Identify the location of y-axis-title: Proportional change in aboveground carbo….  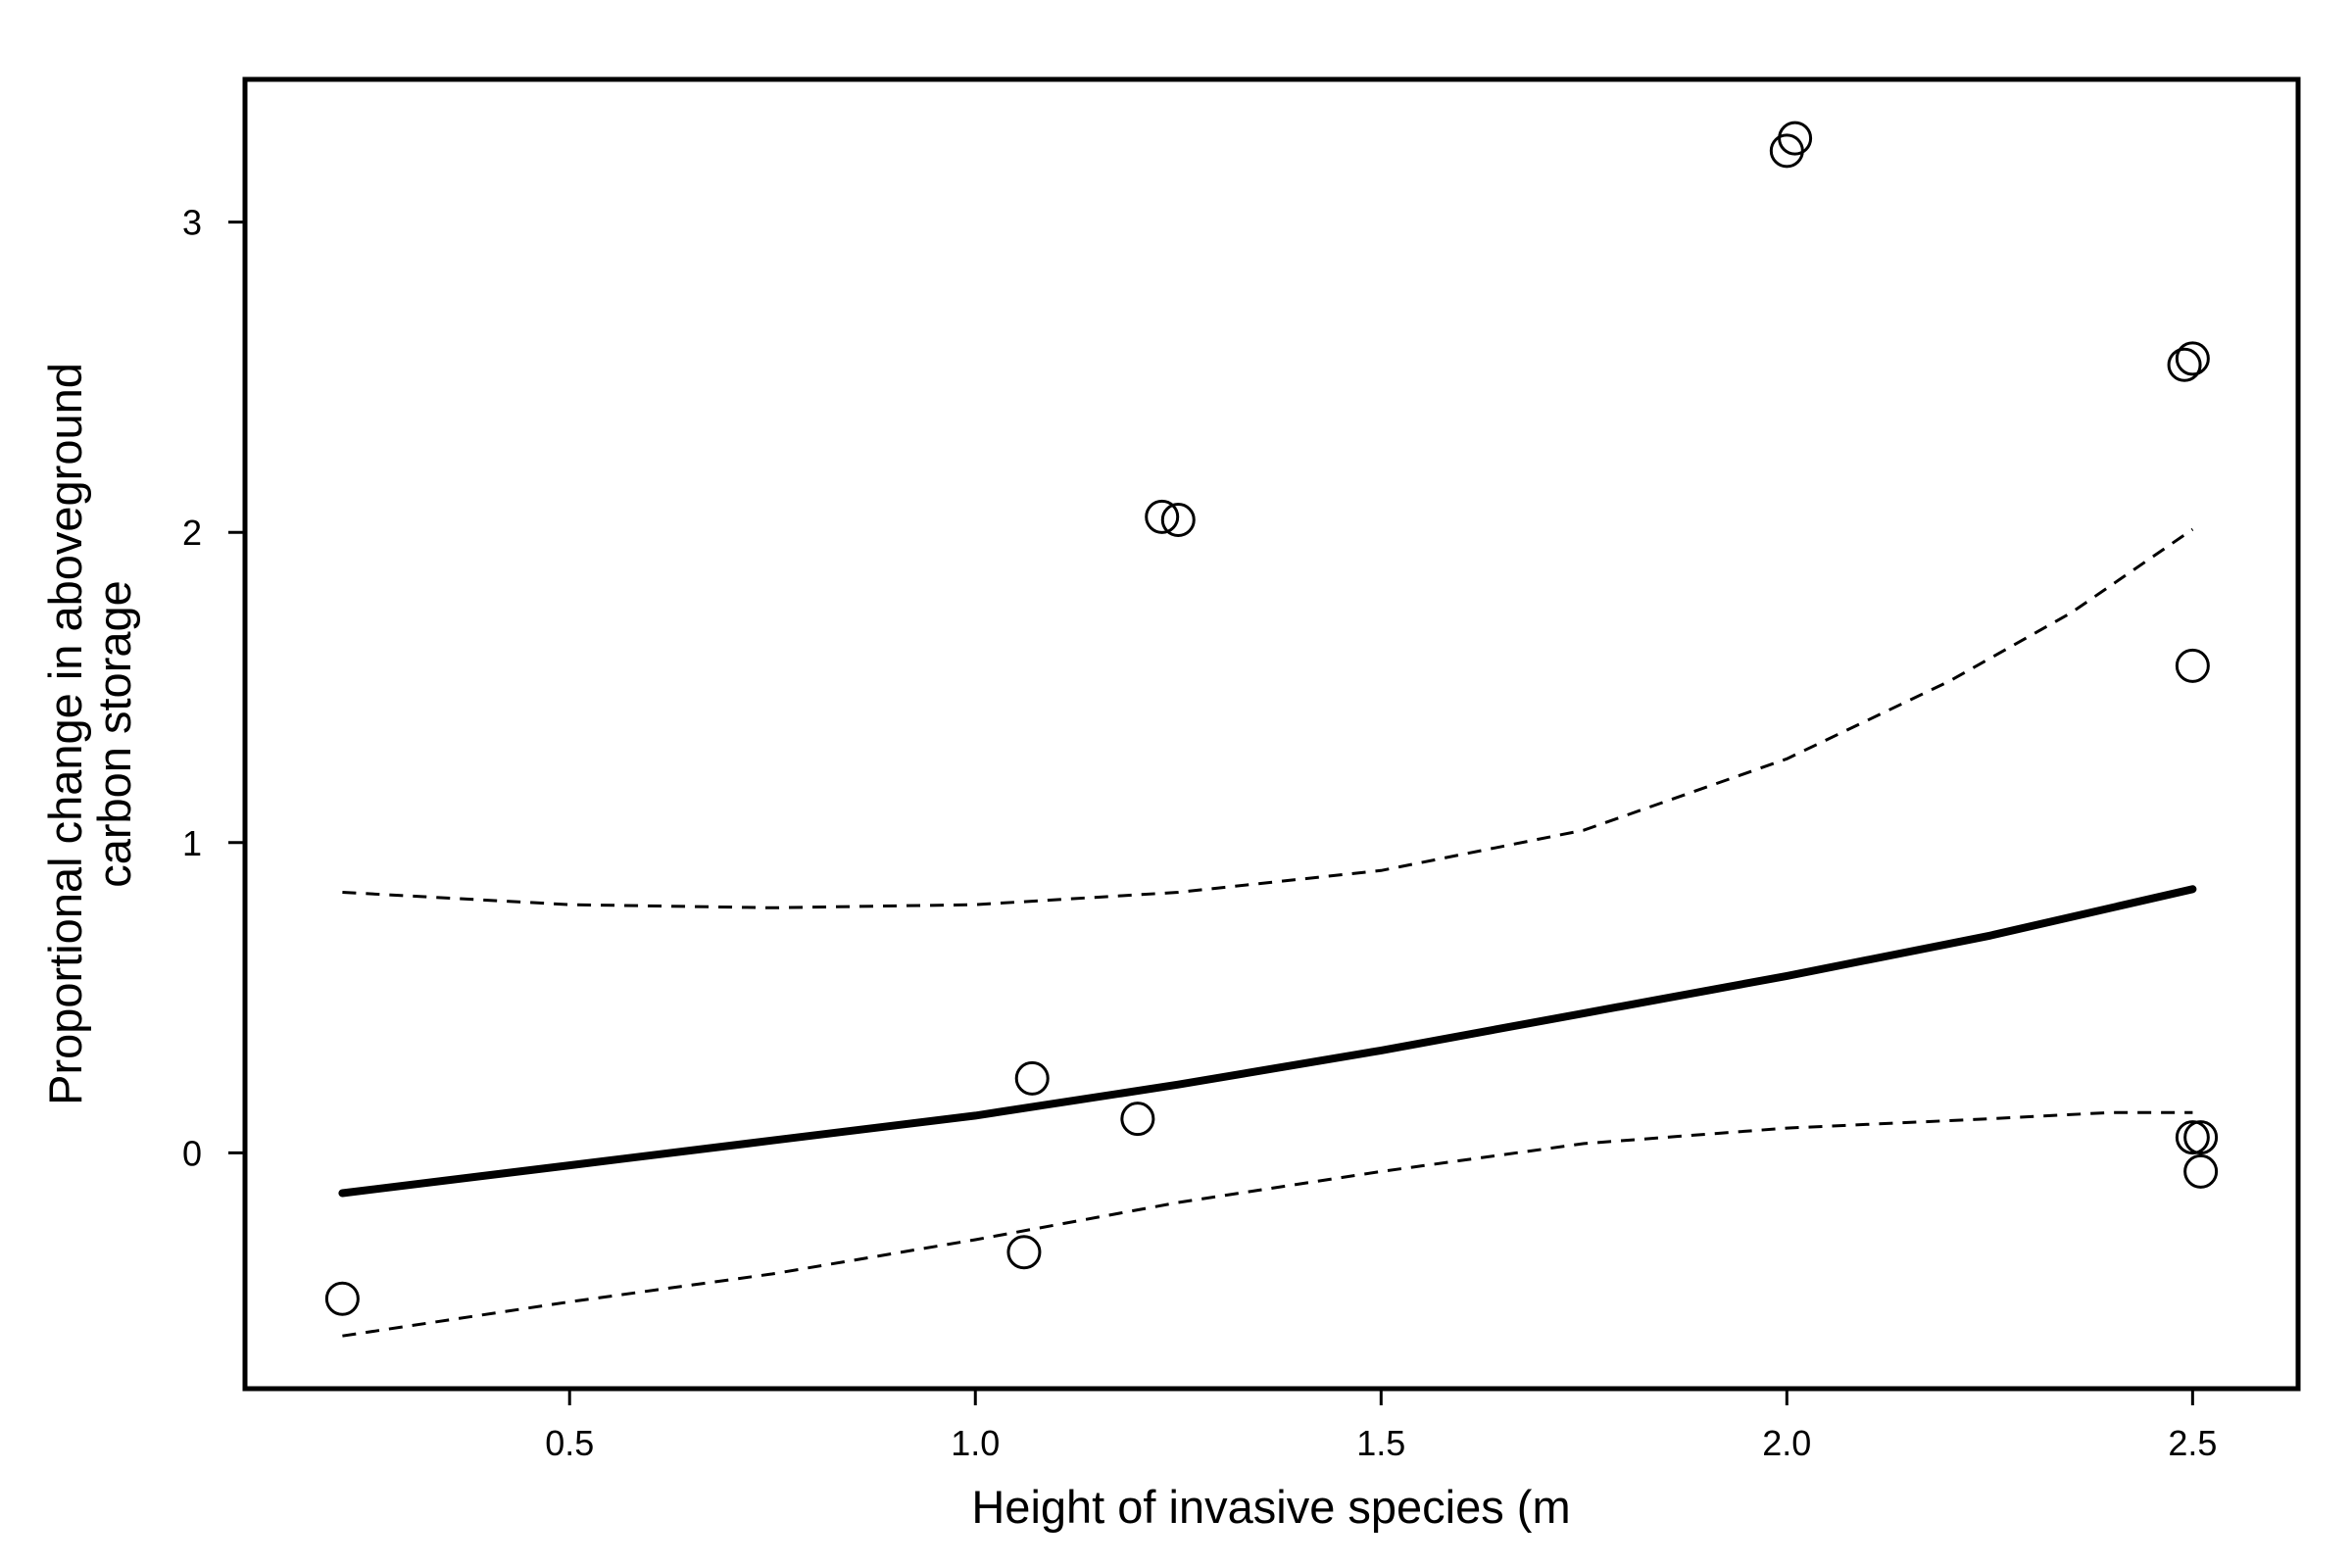
(89, 734).